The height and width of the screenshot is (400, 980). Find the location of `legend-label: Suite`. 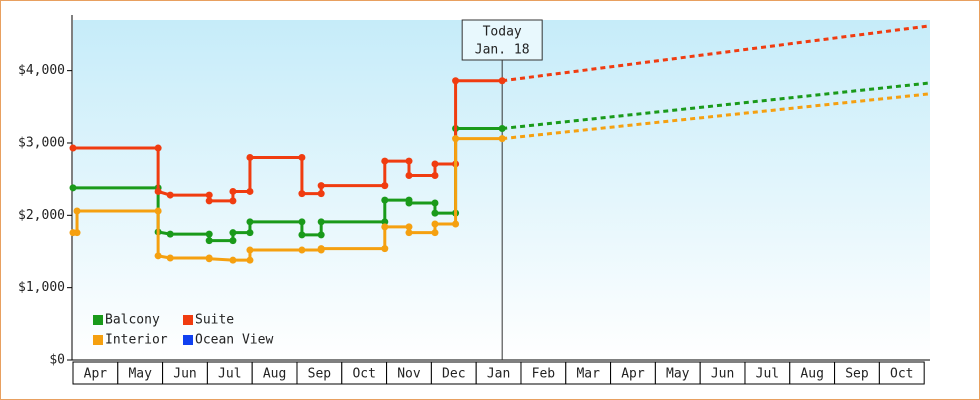

legend-label: Suite is located at coordinates (214, 320).